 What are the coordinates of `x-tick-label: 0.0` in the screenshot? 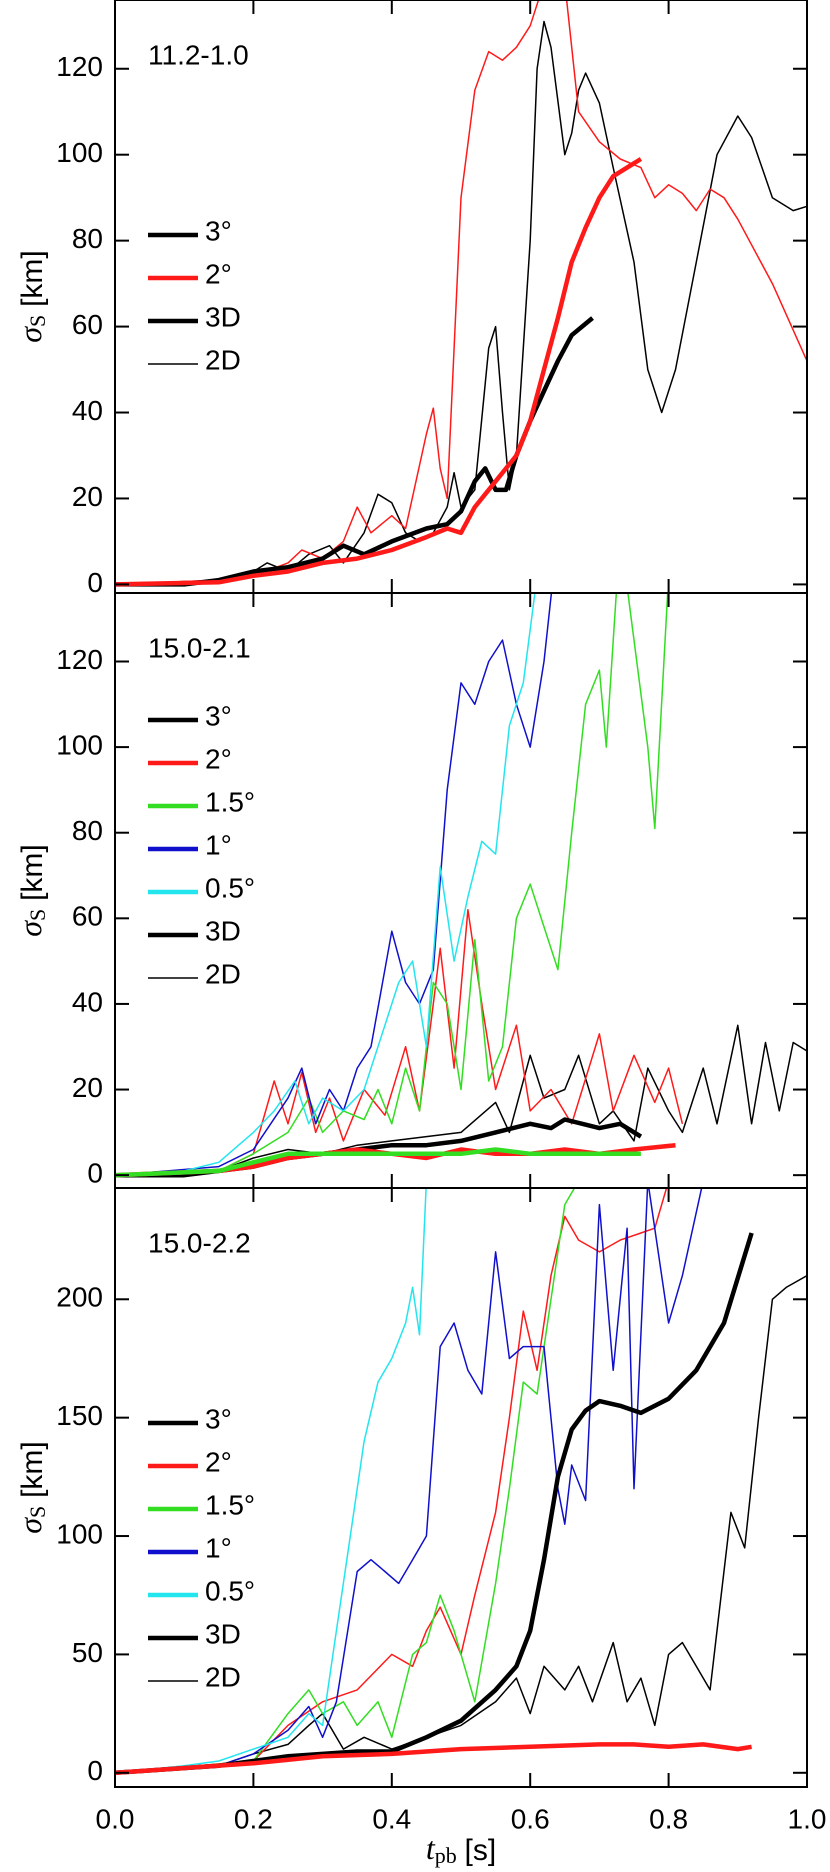 It's located at (115, 1818).